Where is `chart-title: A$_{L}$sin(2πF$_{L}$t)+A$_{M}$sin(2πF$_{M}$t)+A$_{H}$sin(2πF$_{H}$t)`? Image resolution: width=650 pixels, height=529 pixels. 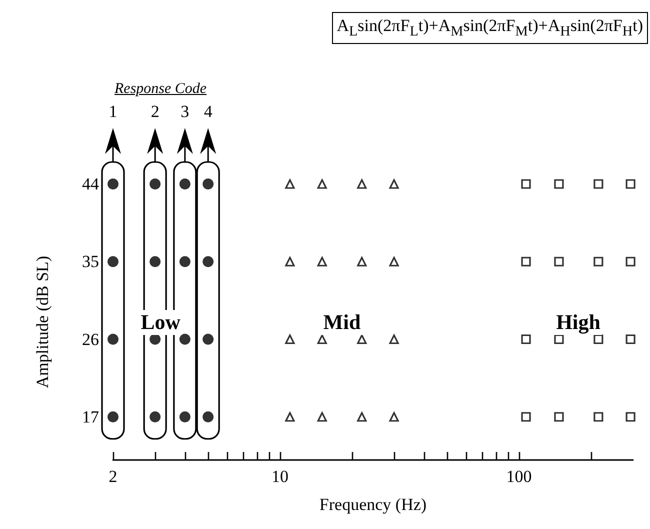 chart-title: A$_{L}$sin(2πF$_{L}$t)+A$_{M}$sin(2πF$_{M}$t)+A$_{H}$sin(2πF$_{H}$t) is located at coordinates (489, 28).